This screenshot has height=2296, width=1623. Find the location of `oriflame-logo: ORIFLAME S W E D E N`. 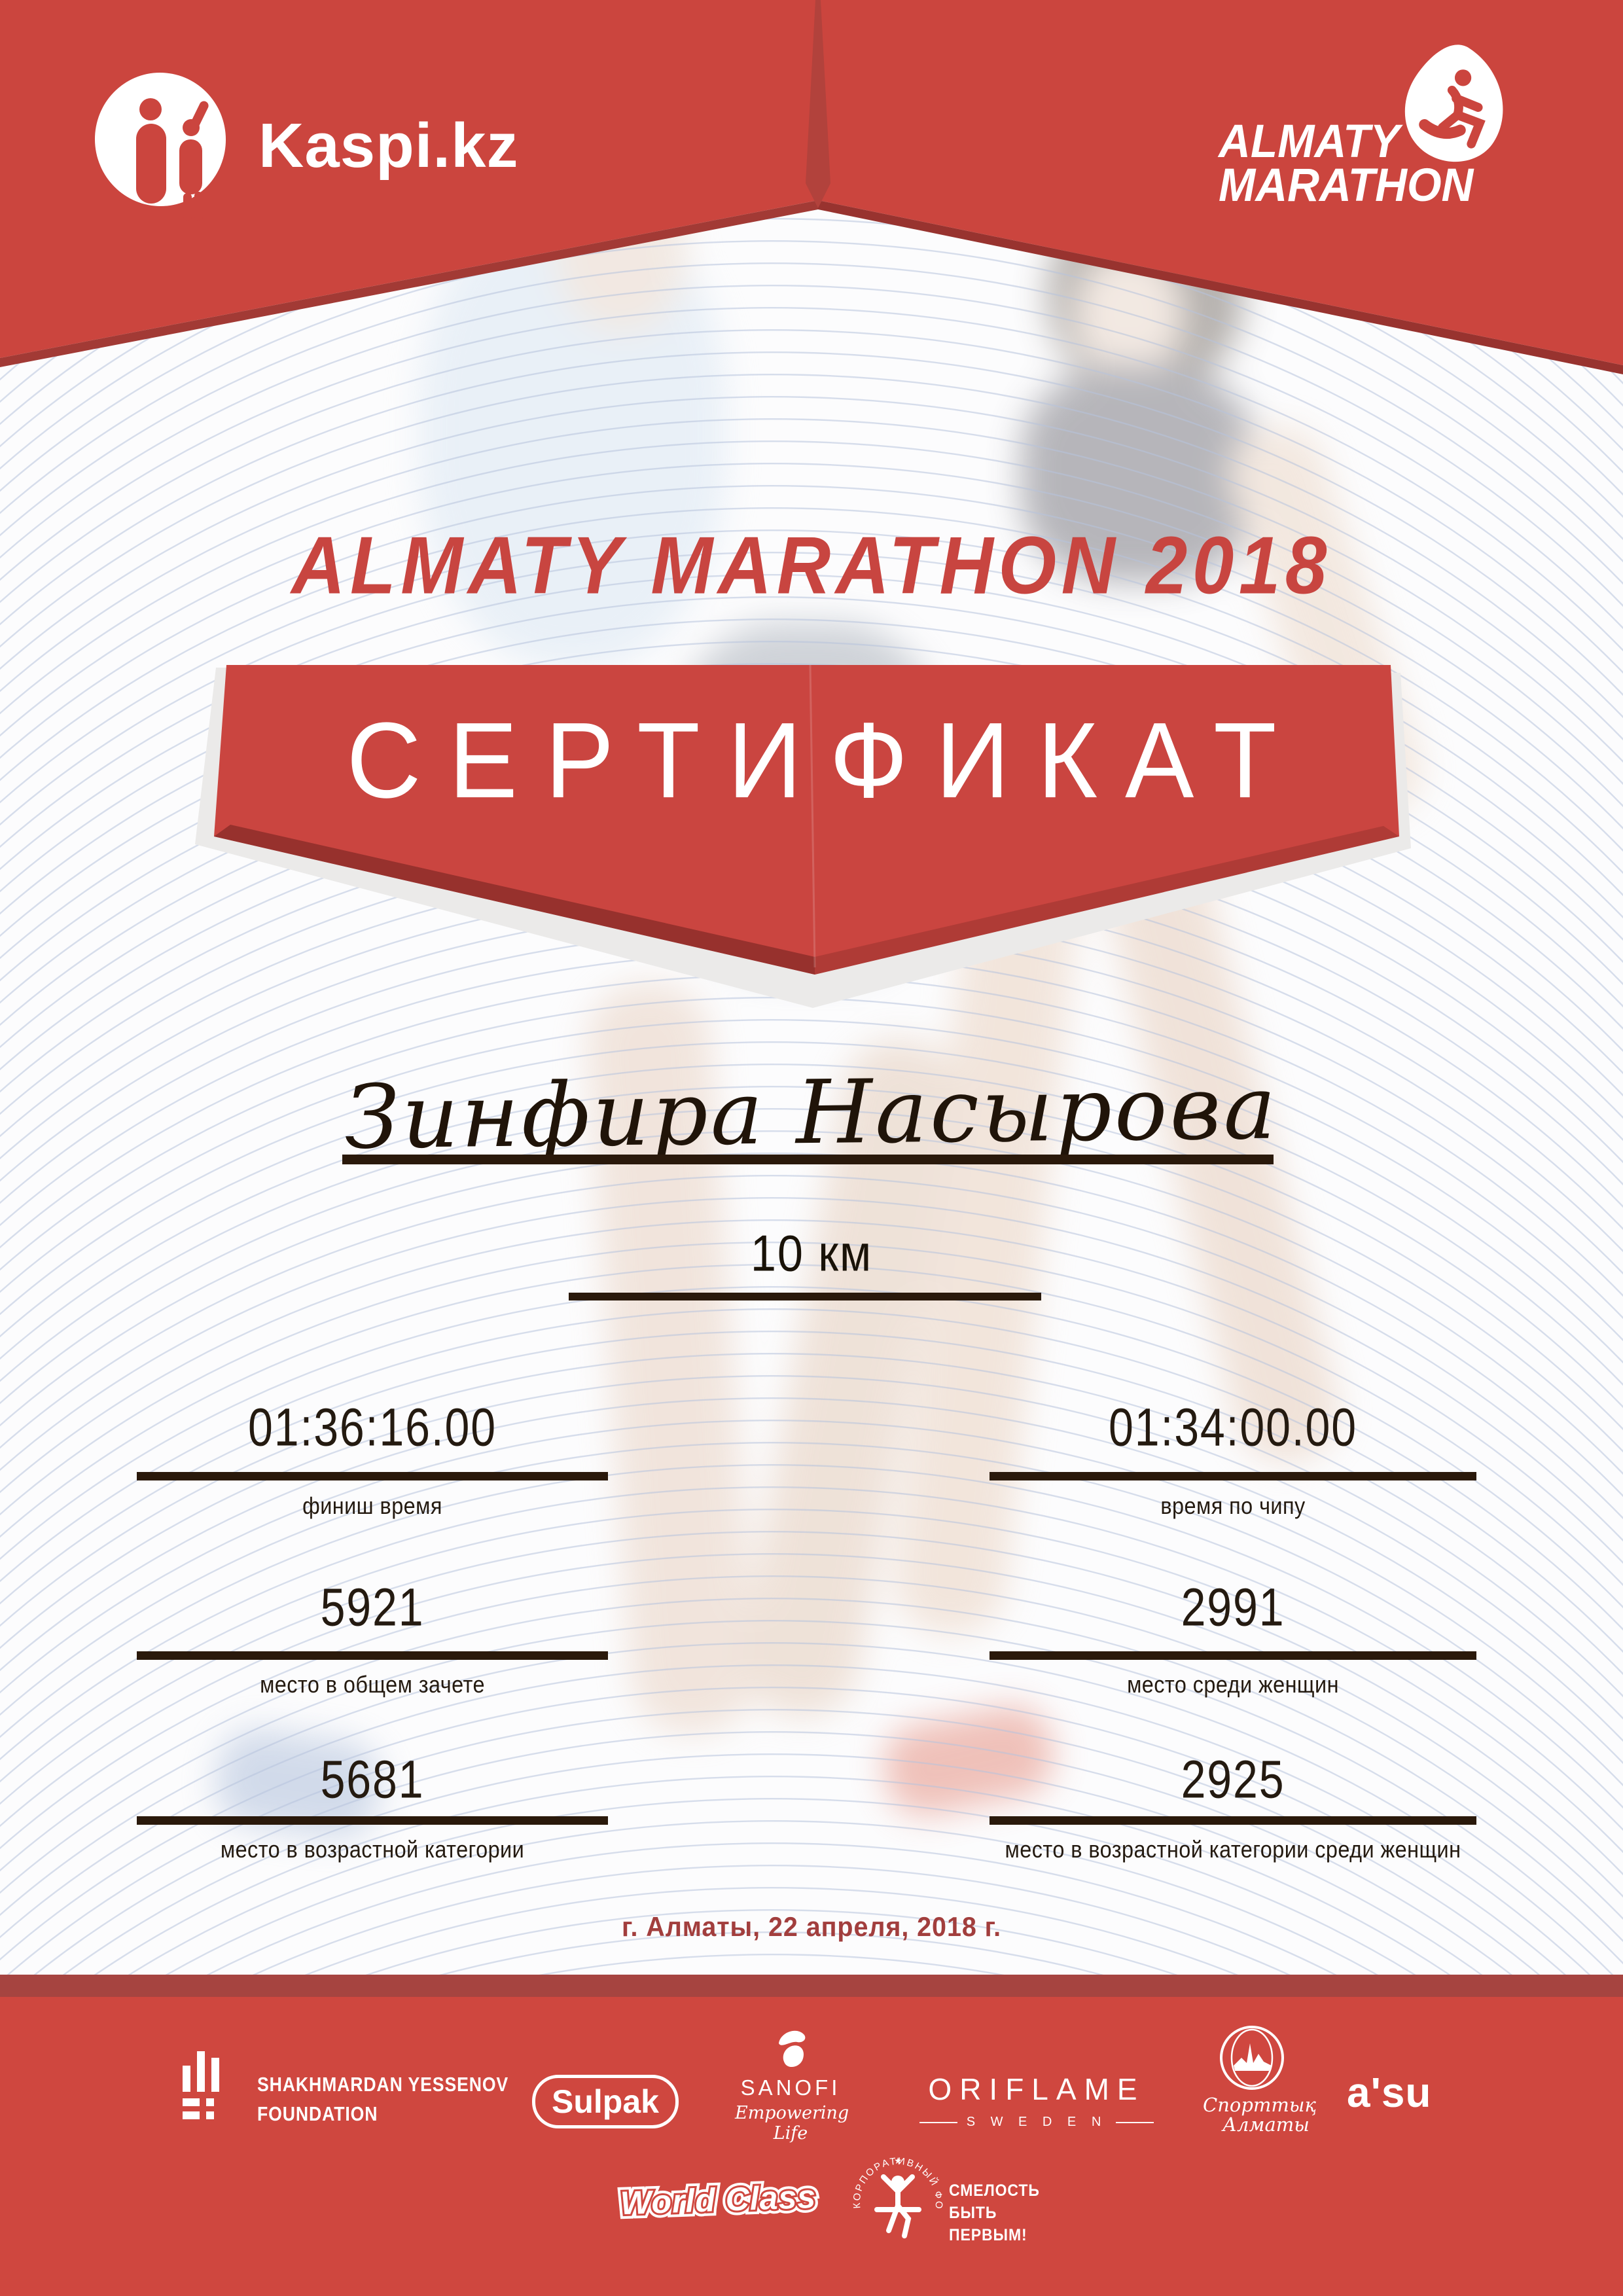

oriflame-logo: ORIFLAME S W E D E N is located at coordinates (1036, 2101).